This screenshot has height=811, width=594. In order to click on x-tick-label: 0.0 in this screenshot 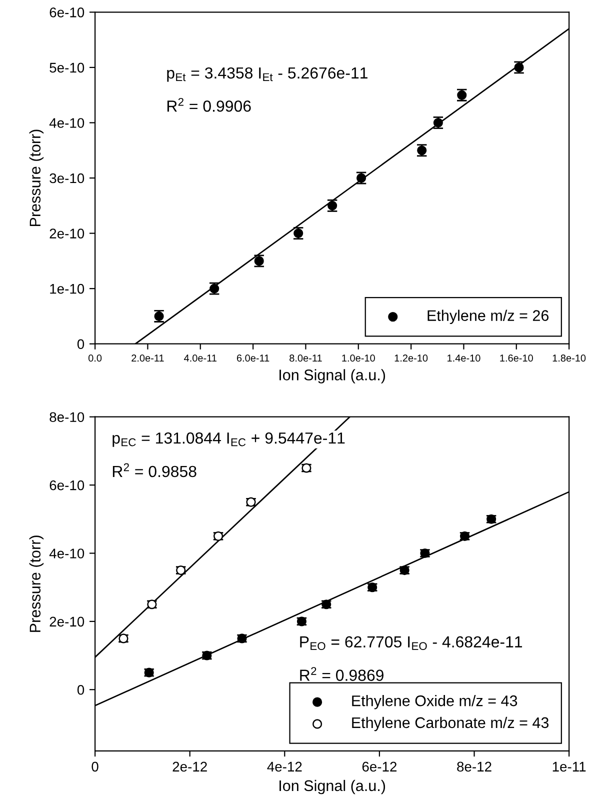, I will do `click(95, 358)`.